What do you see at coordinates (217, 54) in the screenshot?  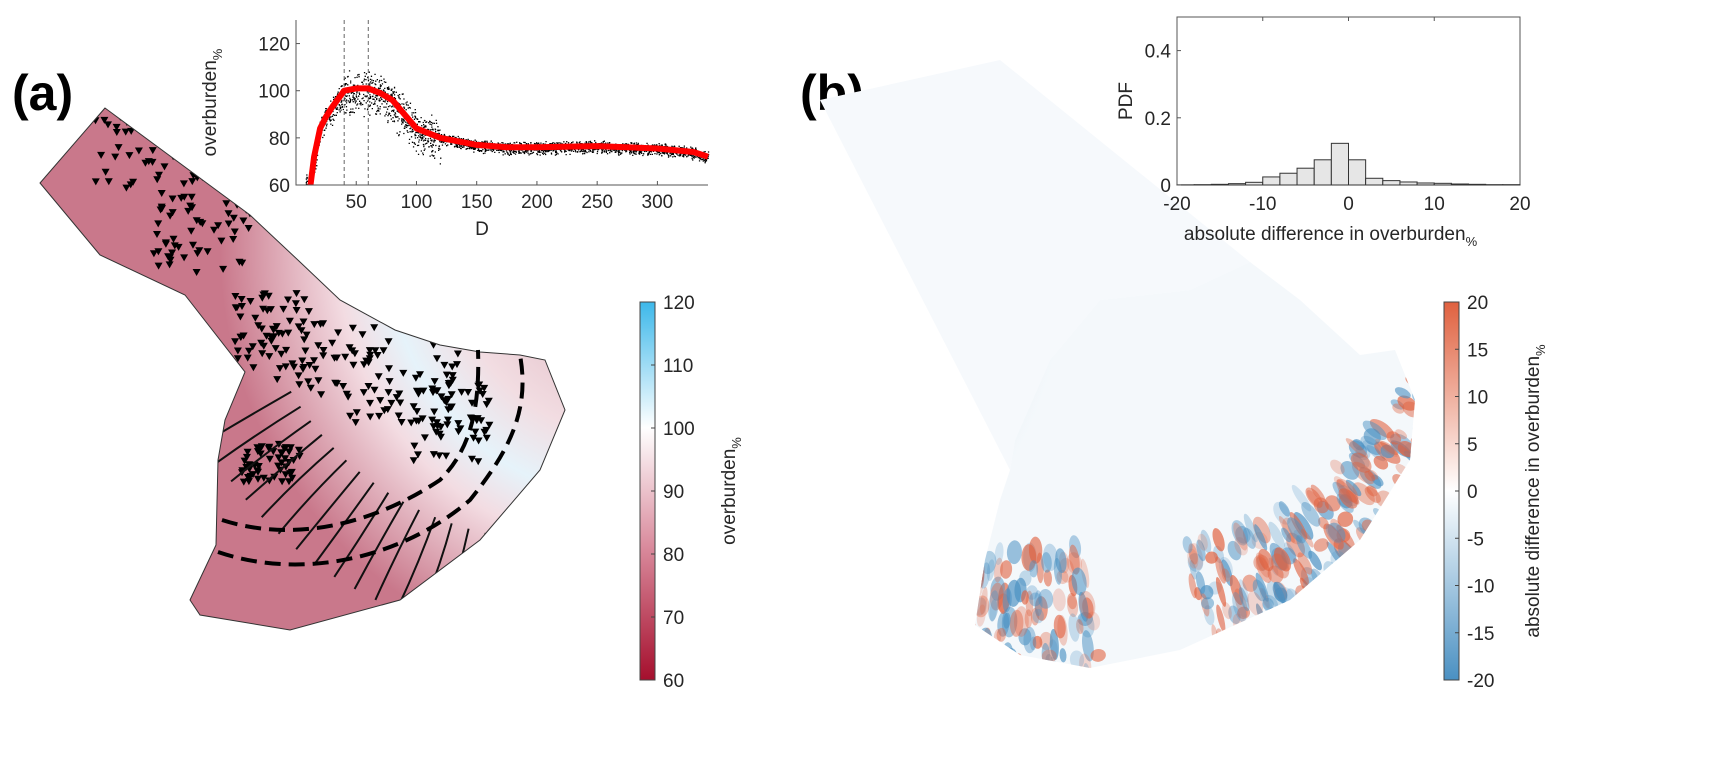 I see `y-axis-label-subscript: %` at bounding box center [217, 54].